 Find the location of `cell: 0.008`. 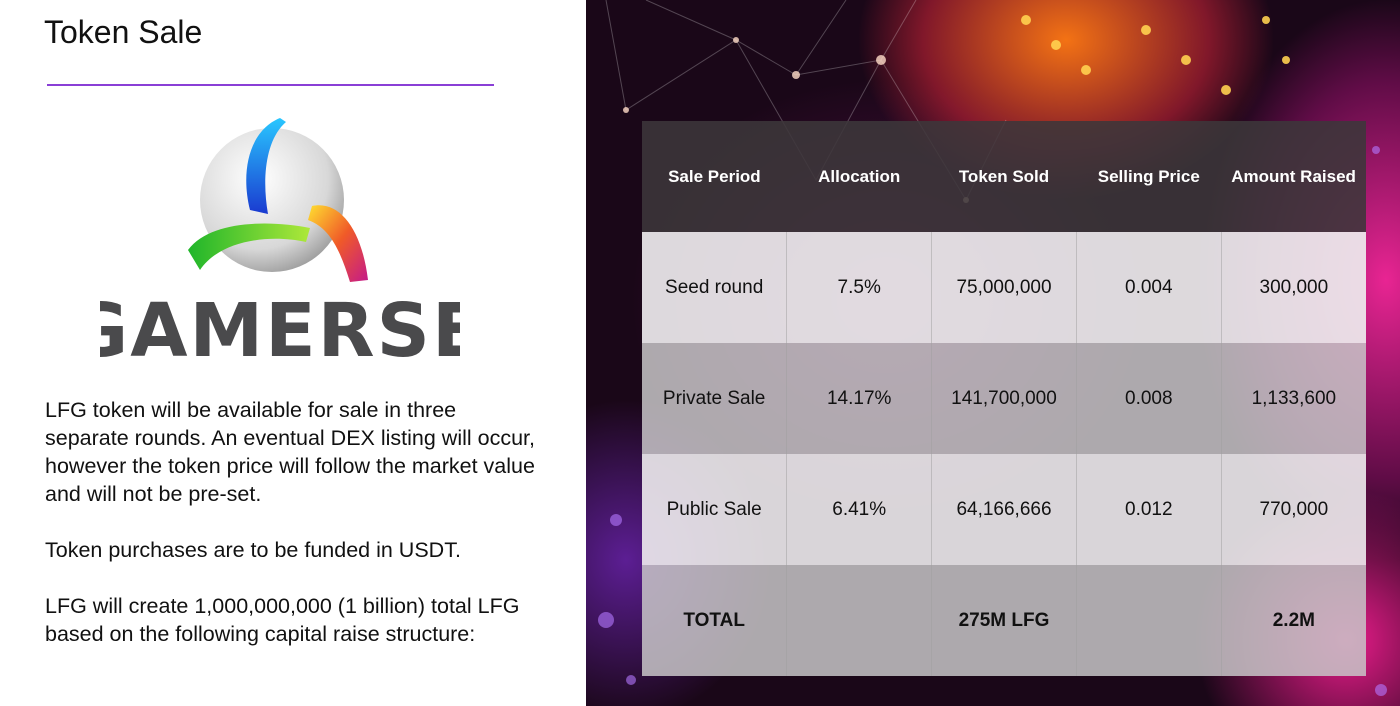

cell: 0.008 is located at coordinates (1148, 398).